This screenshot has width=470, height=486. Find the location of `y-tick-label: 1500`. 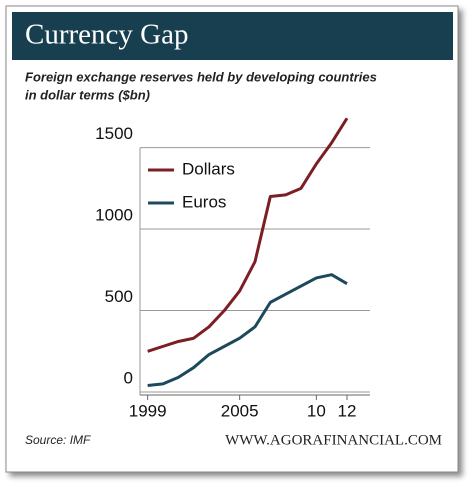

y-tick-label: 1500 is located at coordinates (114, 133).